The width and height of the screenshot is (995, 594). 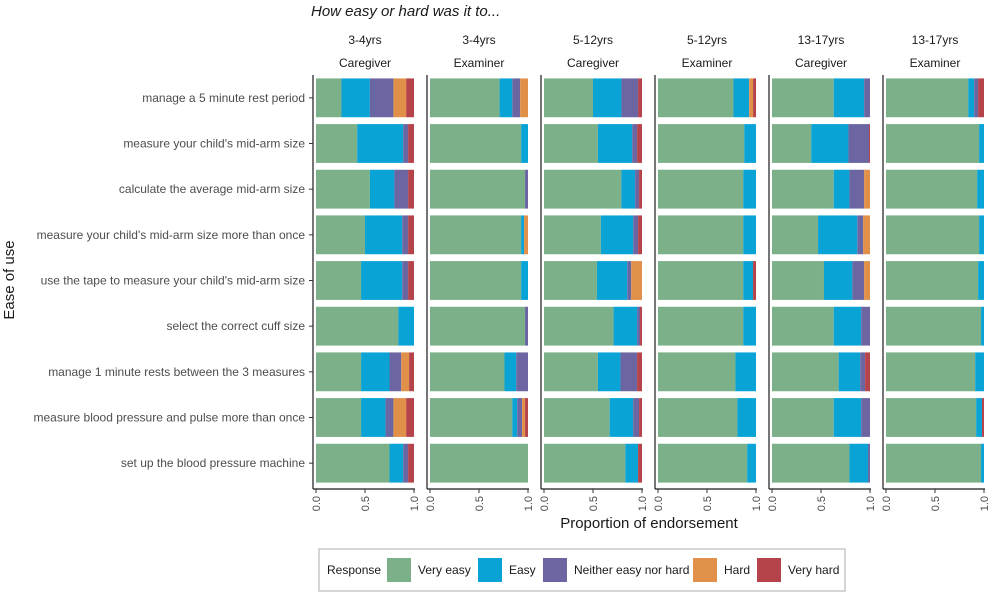 I want to click on category-label: measure your child's mid-arm size, so click(x=214, y=144).